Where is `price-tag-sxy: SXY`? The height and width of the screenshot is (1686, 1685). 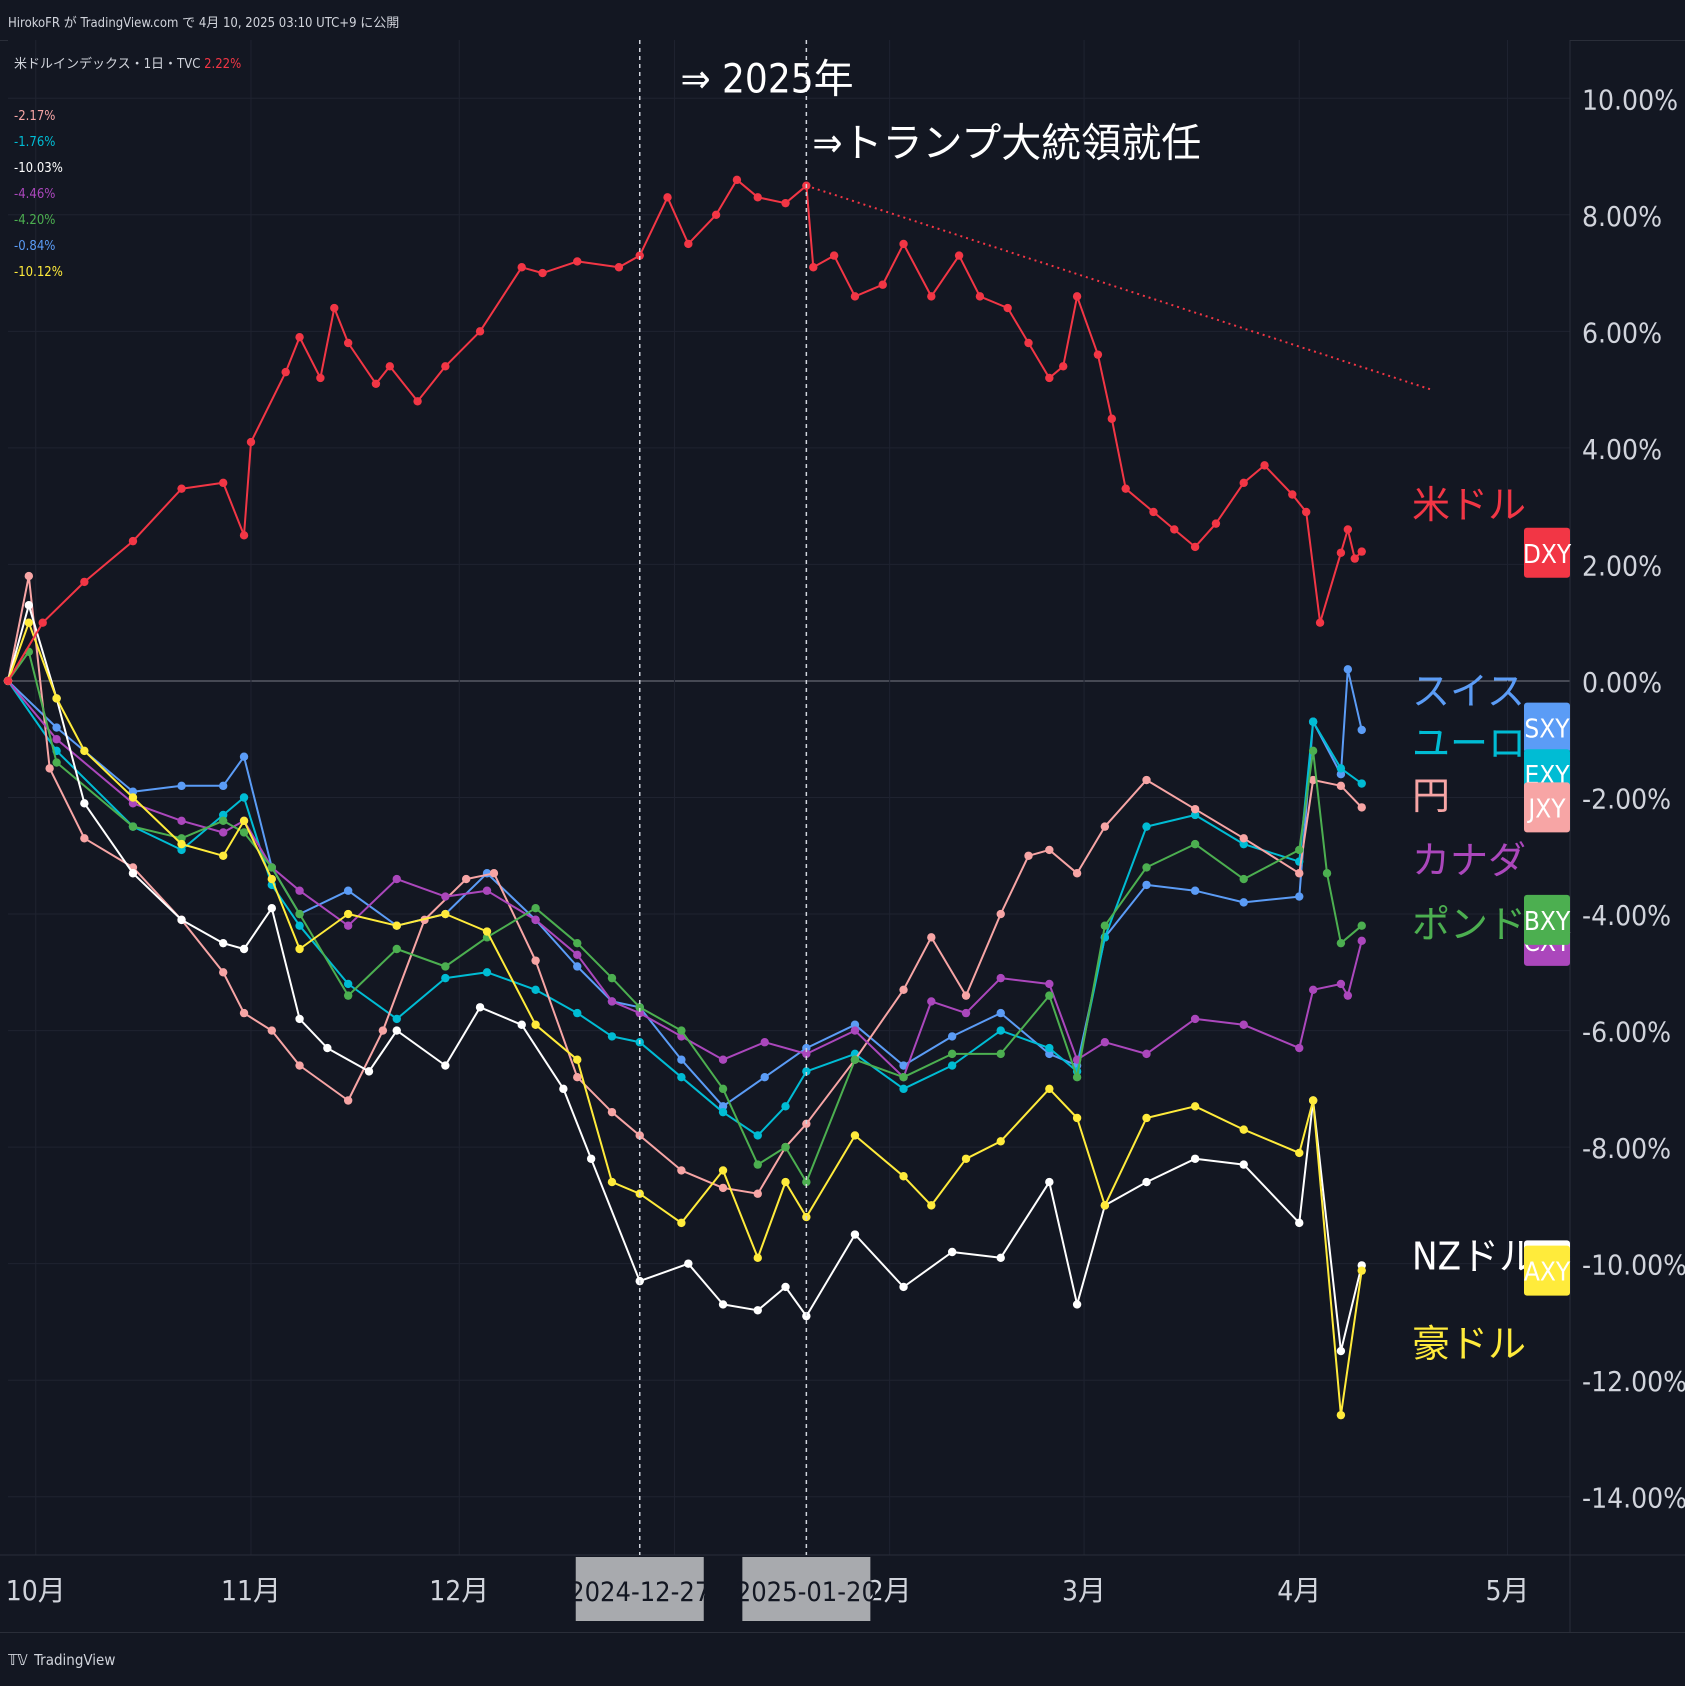
price-tag-sxy: SXY is located at coordinates (1547, 727).